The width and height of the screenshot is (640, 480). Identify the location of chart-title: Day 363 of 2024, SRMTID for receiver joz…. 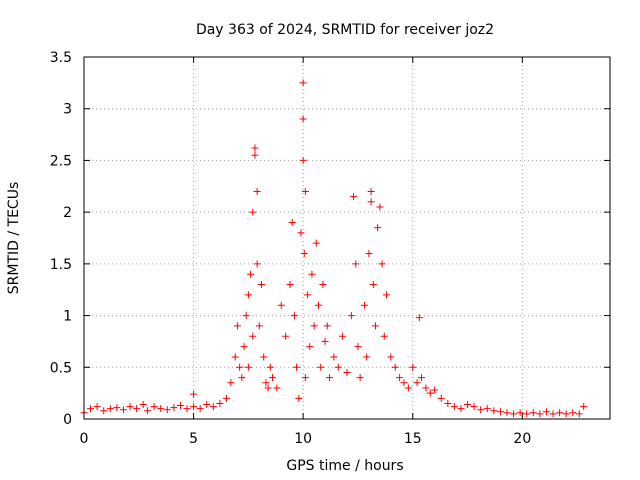
(345, 30).